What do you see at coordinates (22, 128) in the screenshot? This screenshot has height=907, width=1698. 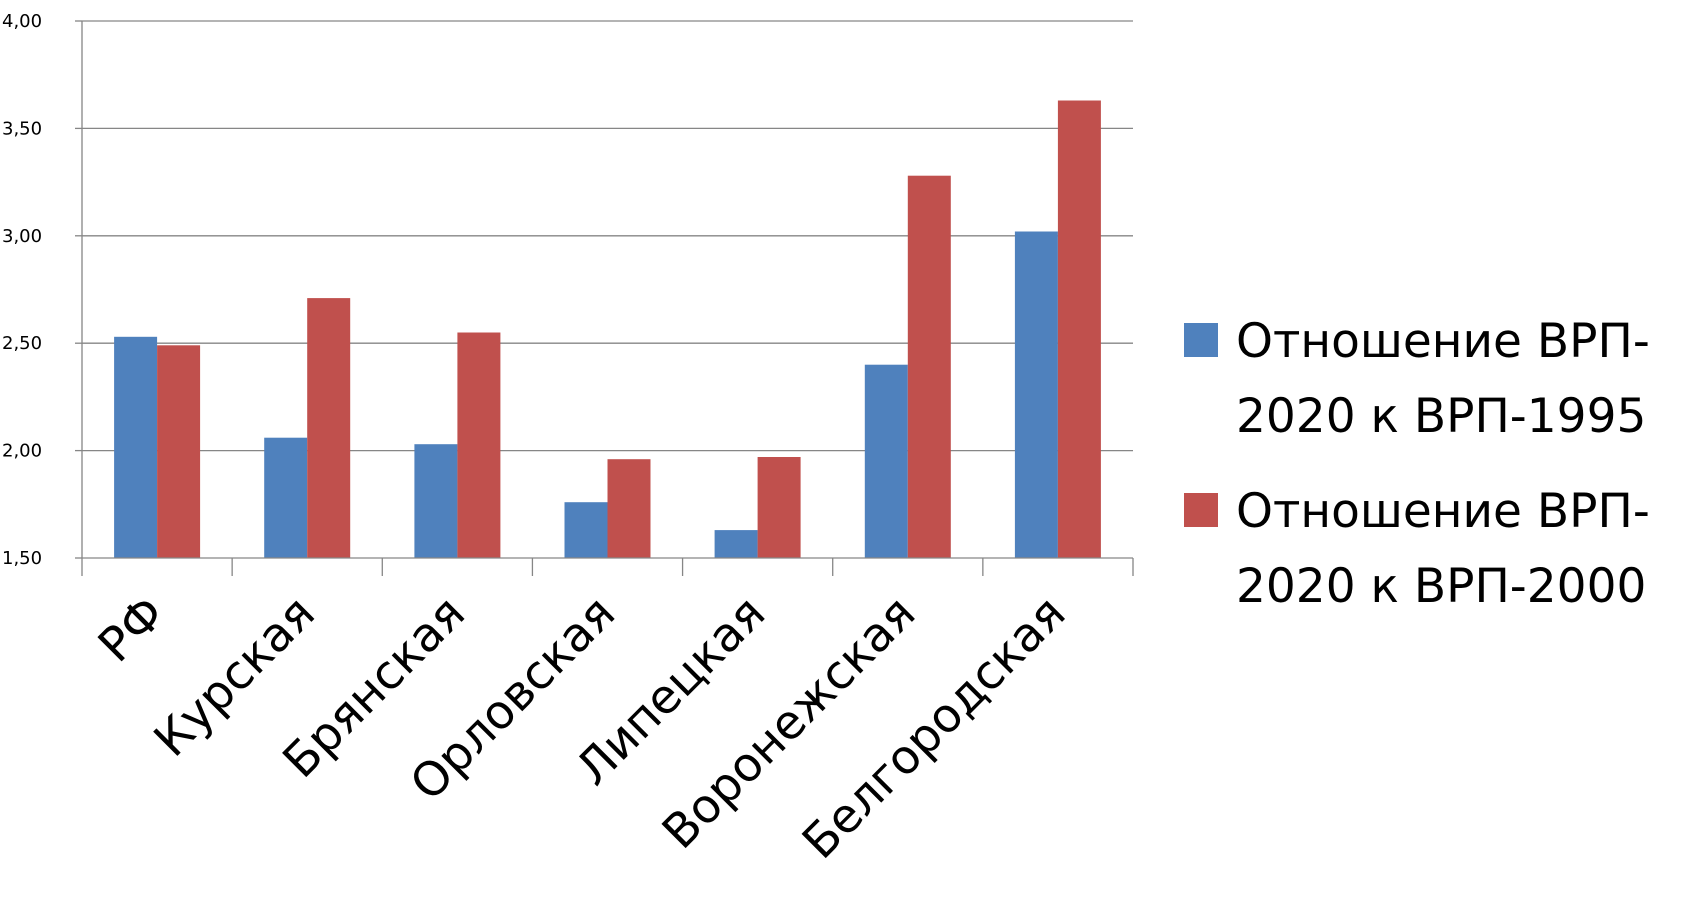 I see `y-tick-label: 3,50` at bounding box center [22, 128].